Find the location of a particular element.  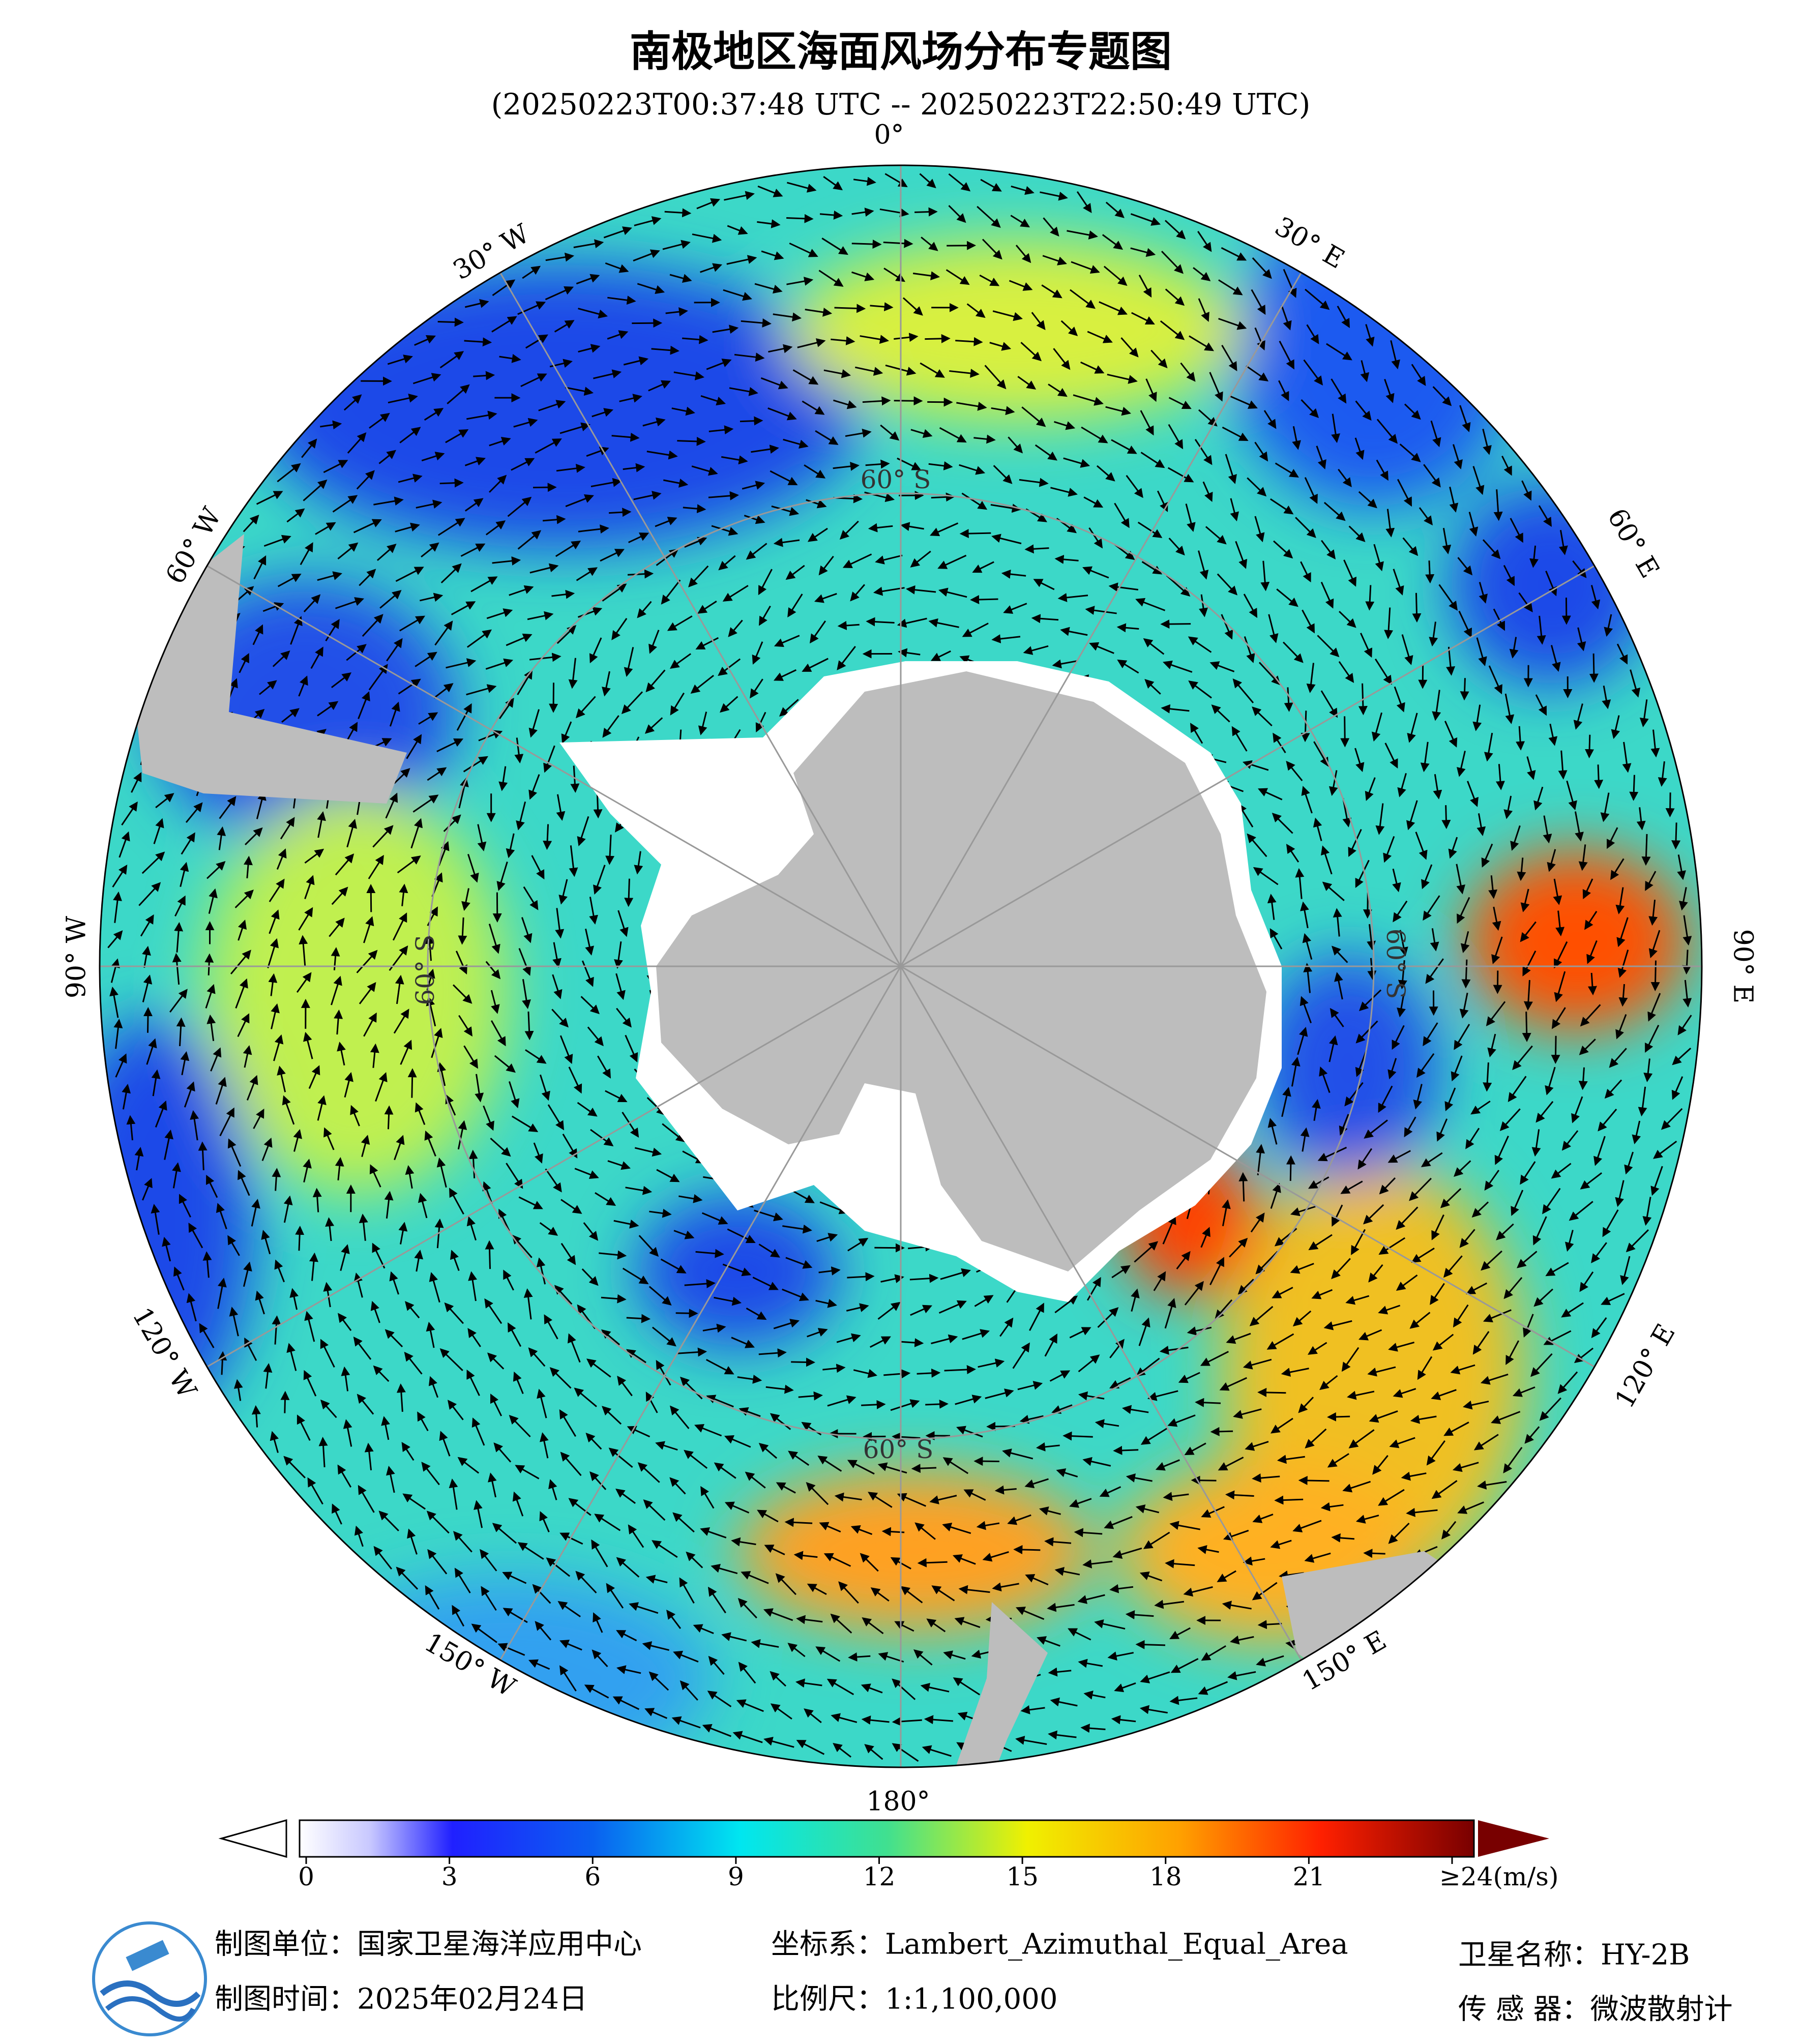

sensor: 传 感 器：微波散射计 is located at coordinates (1596, 2010).